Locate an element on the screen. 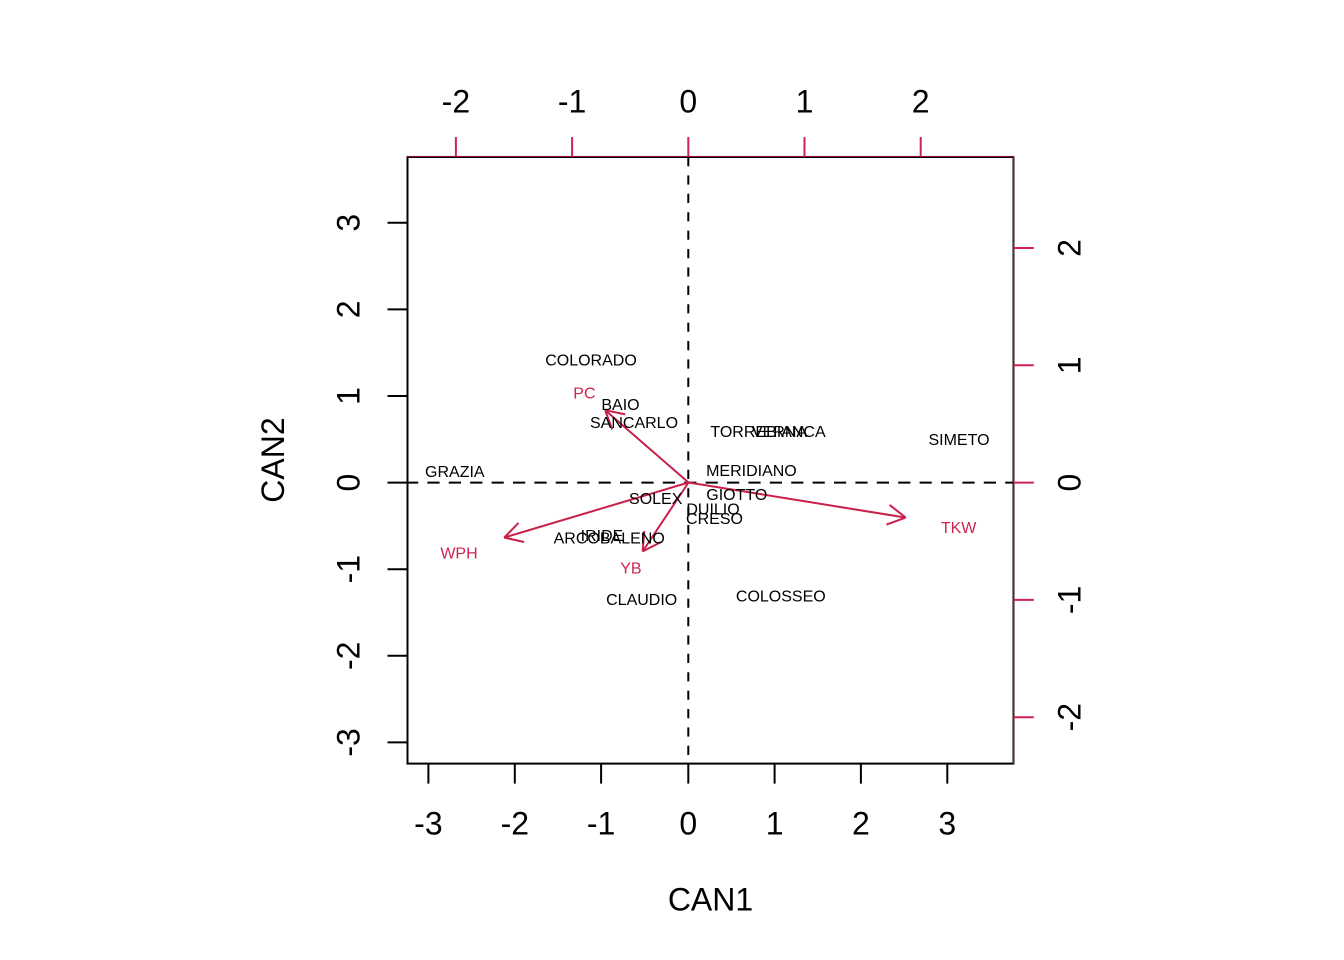  svg-text: SIMETO is located at coordinates (958, 440).